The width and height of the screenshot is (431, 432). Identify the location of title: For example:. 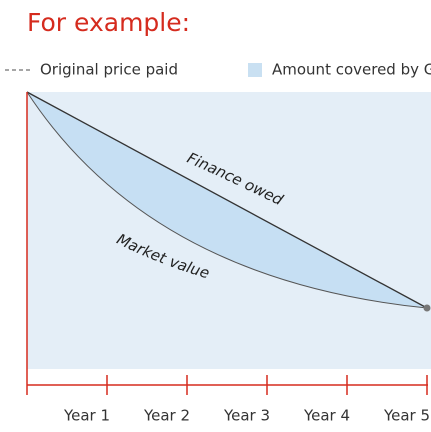
(108, 22).